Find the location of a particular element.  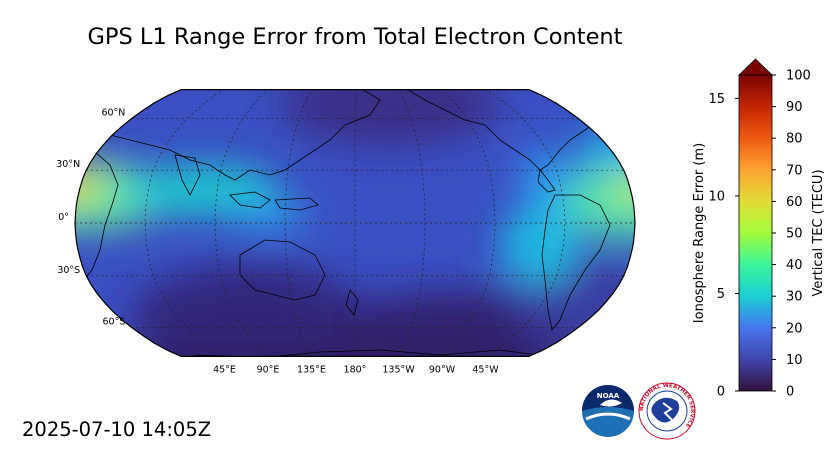

colorbar-scale is located at coordinates (755, 233).